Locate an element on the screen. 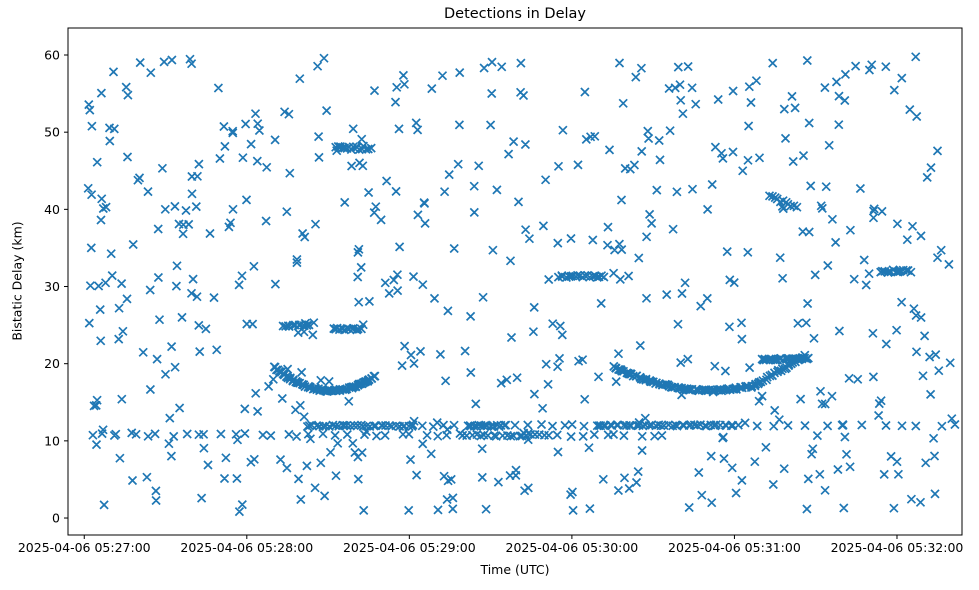 This screenshot has width=979, height=590. y-tick-label: 20 is located at coordinates (52, 363).